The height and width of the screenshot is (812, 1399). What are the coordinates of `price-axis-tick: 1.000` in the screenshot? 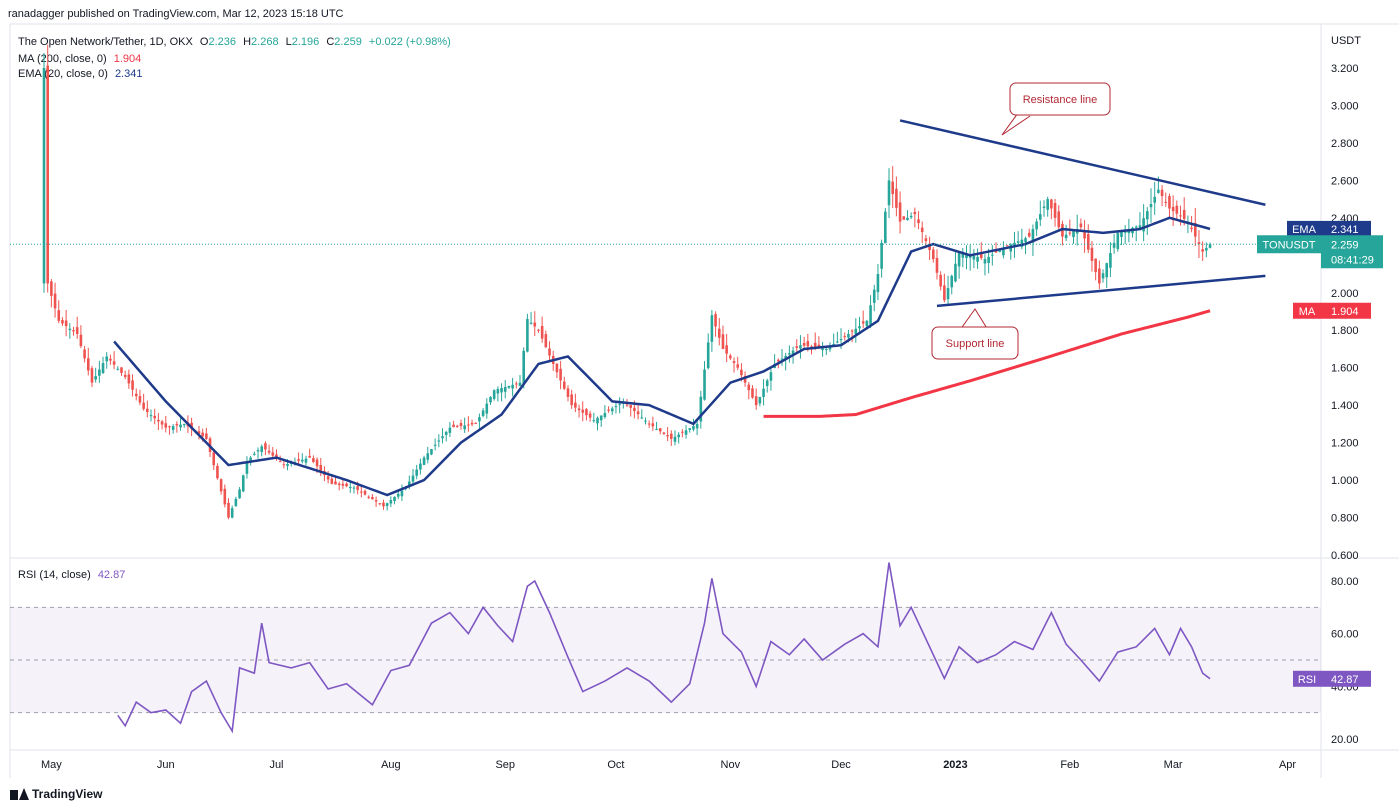 It's located at (1345, 481).